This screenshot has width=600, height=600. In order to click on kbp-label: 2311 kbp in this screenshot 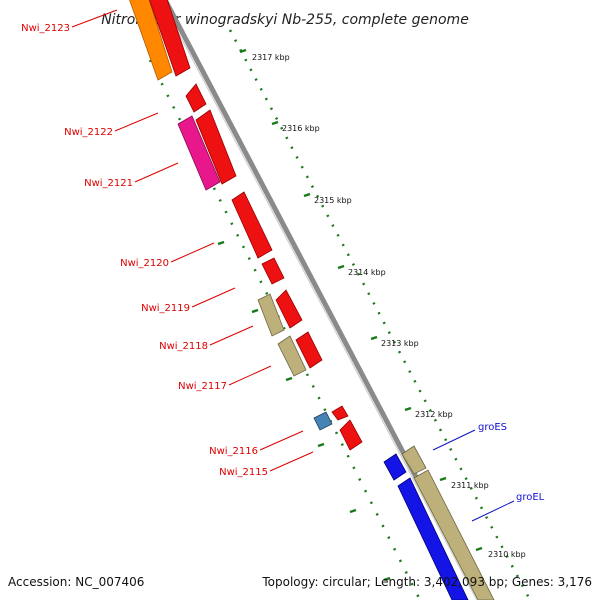, I will do `click(470, 485)`.